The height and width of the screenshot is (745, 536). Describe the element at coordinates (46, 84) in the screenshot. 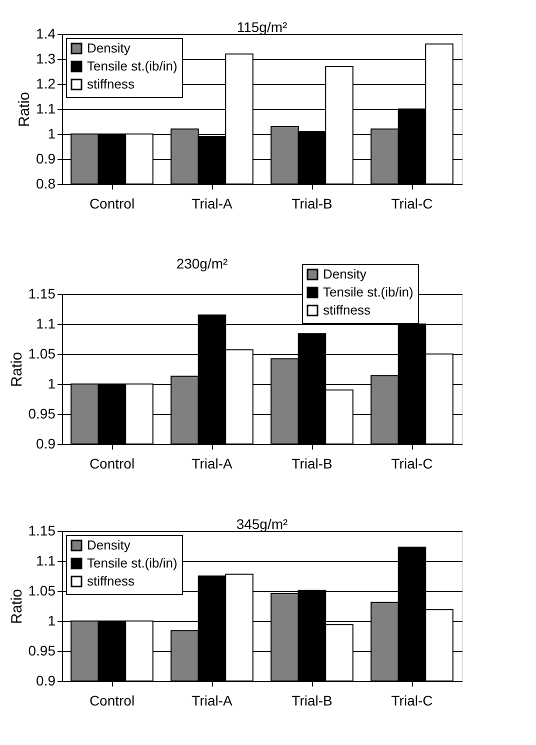

I see `y-tick-label: 1.2` at that location.